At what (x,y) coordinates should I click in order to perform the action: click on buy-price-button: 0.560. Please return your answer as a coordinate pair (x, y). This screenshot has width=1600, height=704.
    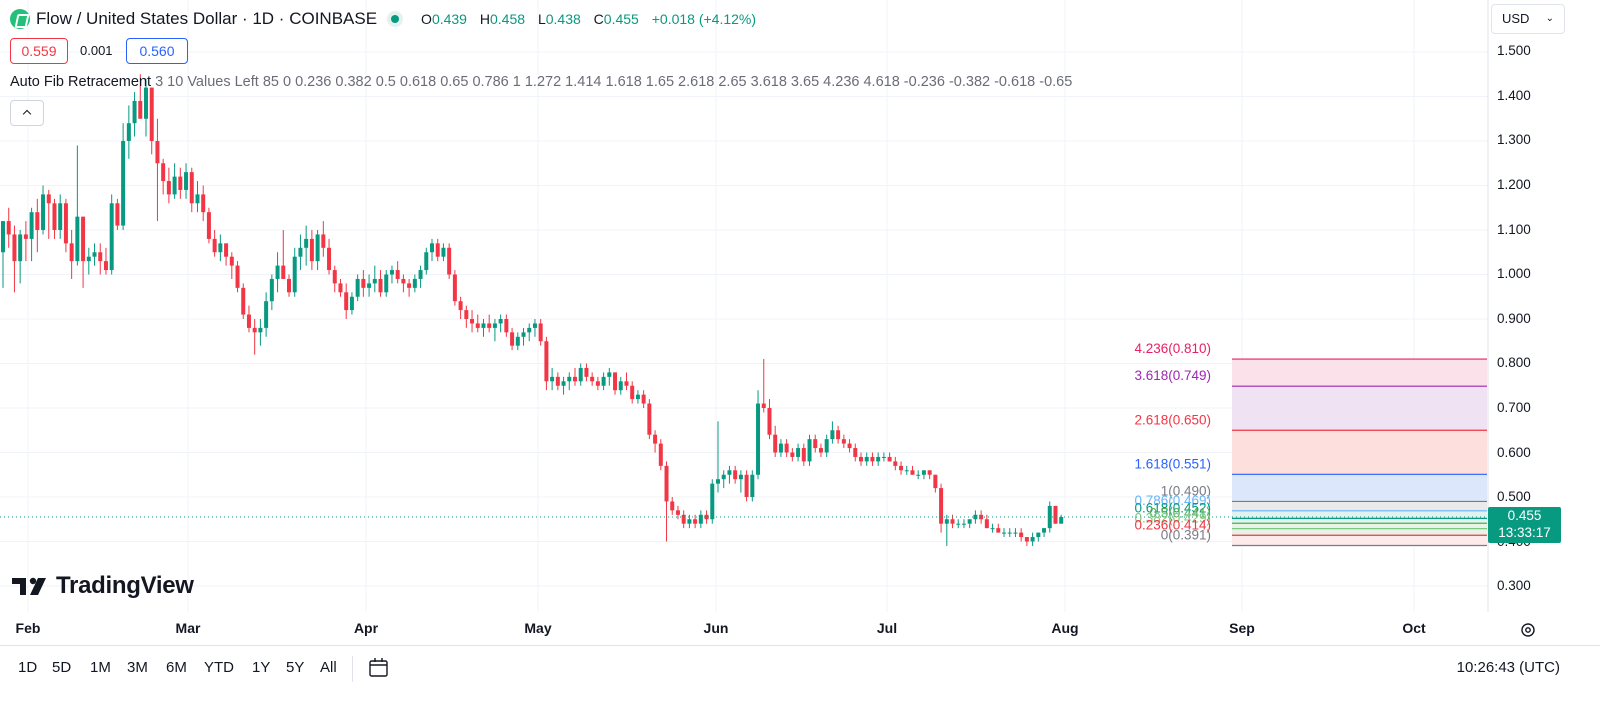
    Looking at the image, I should click on (157, 51).